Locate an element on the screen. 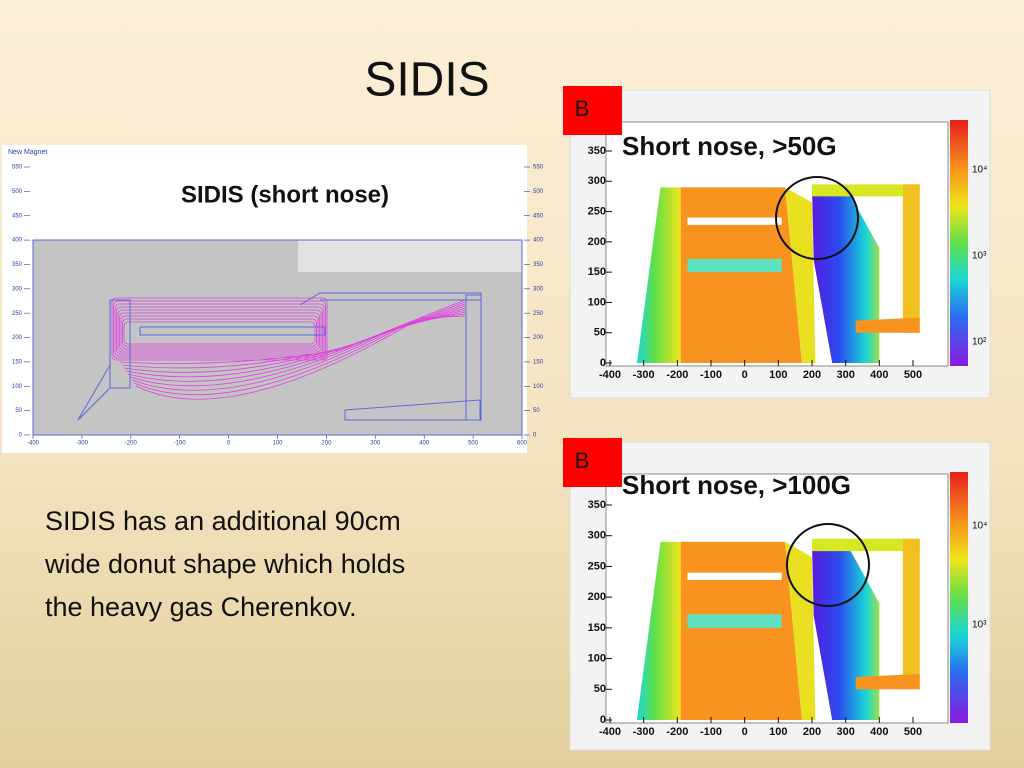  field-mid is located at coordinates (800, 275).